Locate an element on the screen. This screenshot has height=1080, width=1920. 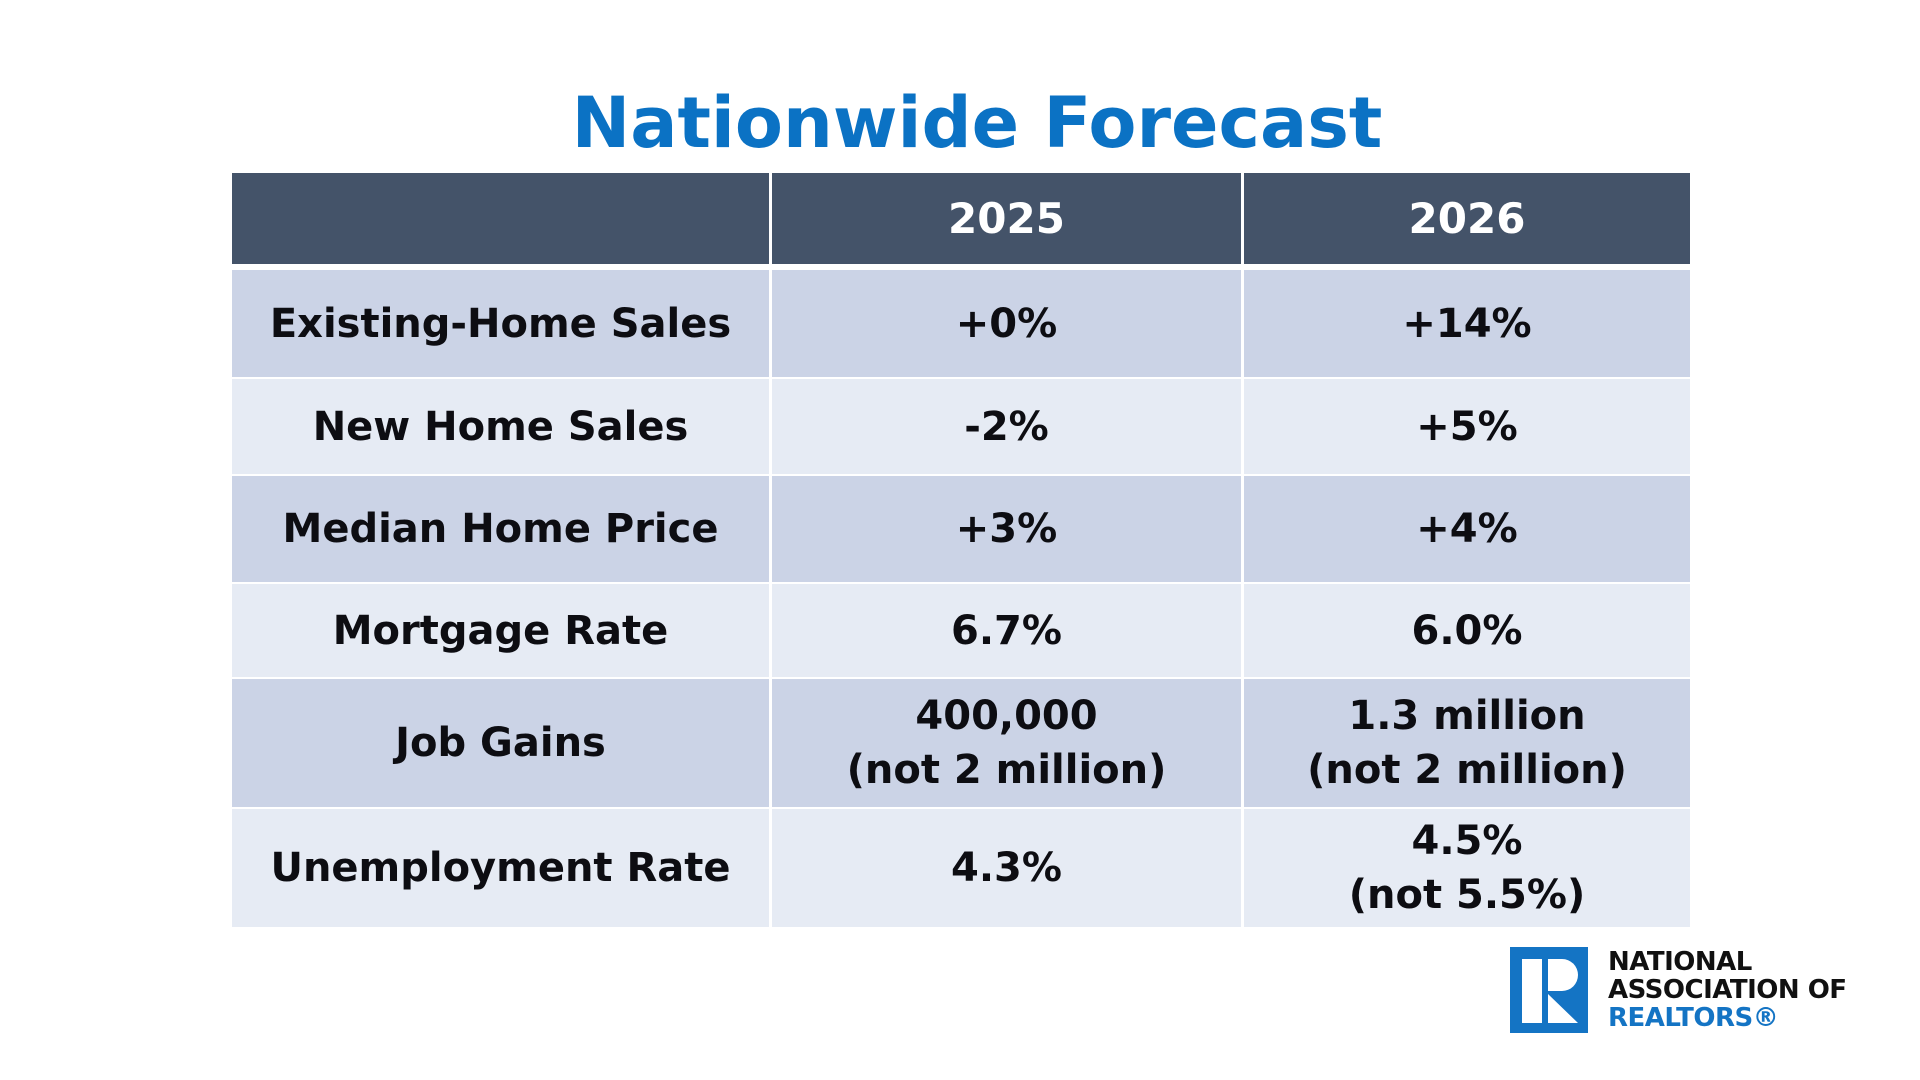
value-2026: 1.3 million (not 2 million) is located at coordinates (1467, 743).